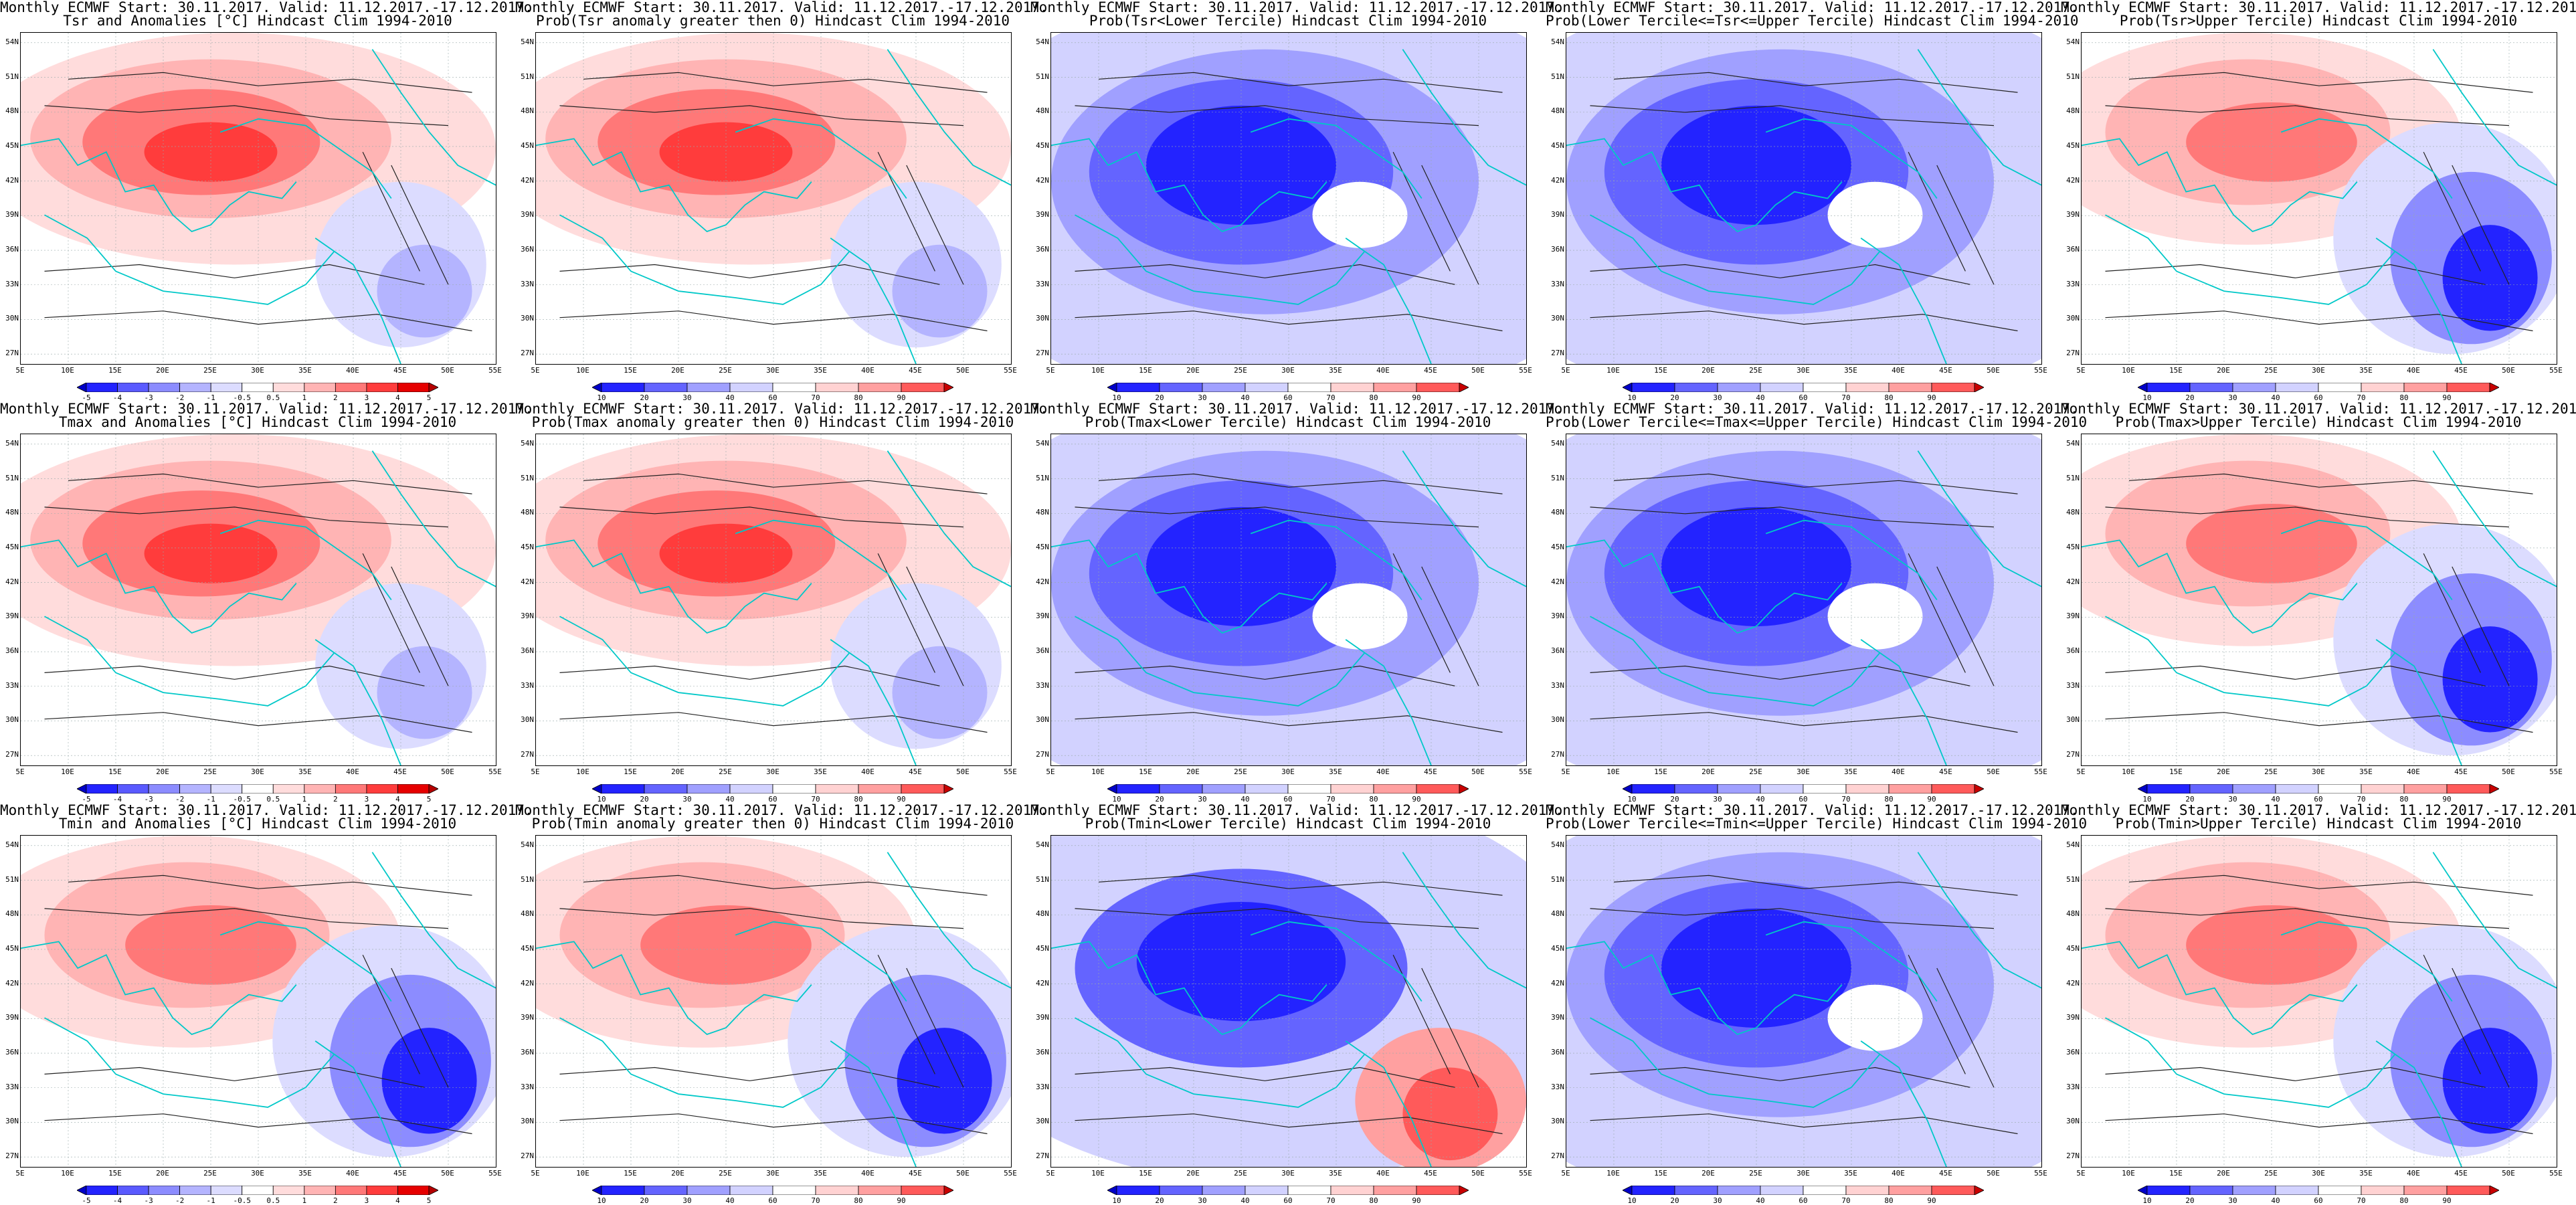 Image resolution: width=2576 pixels, height=1205 pixels. What do you see at coordinates (1557, 512) in the screenshot?
I see `lat-label: 48N` at bounding box center [1557, 512].